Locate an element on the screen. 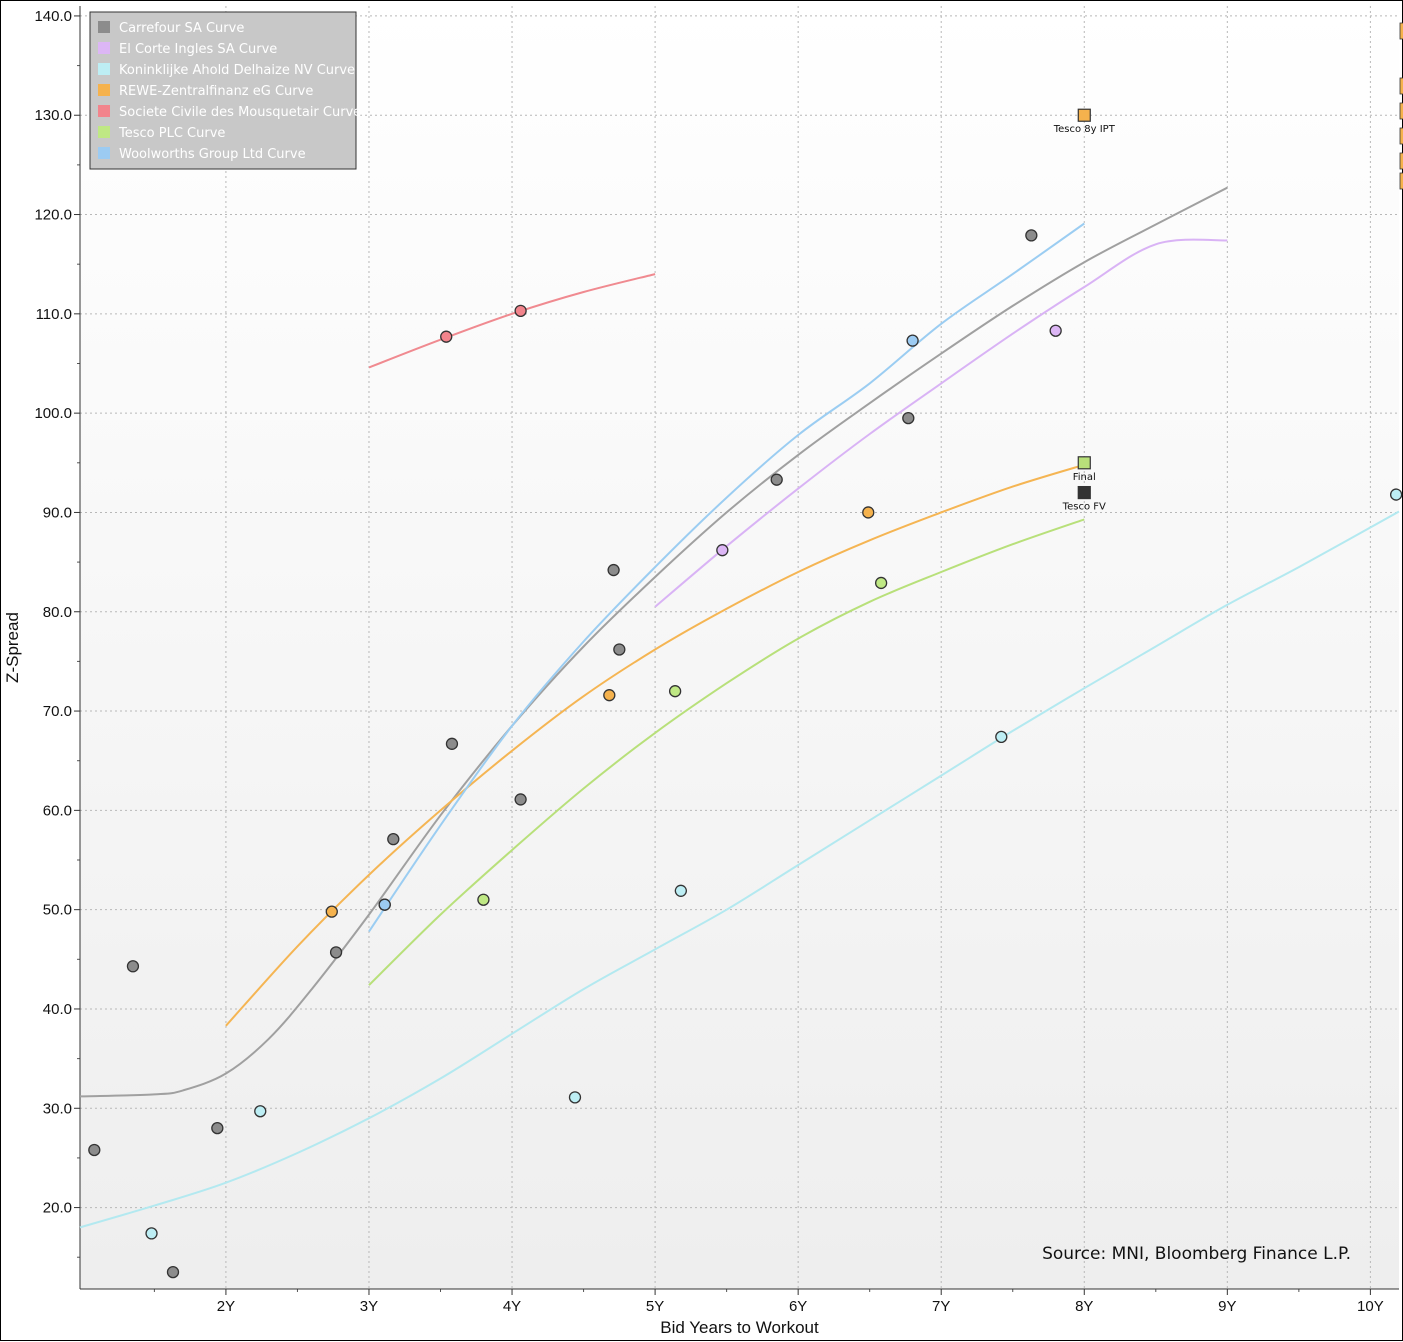  legend-label: El Corte Ingles SA Curve is located at coordinates (198, 49).